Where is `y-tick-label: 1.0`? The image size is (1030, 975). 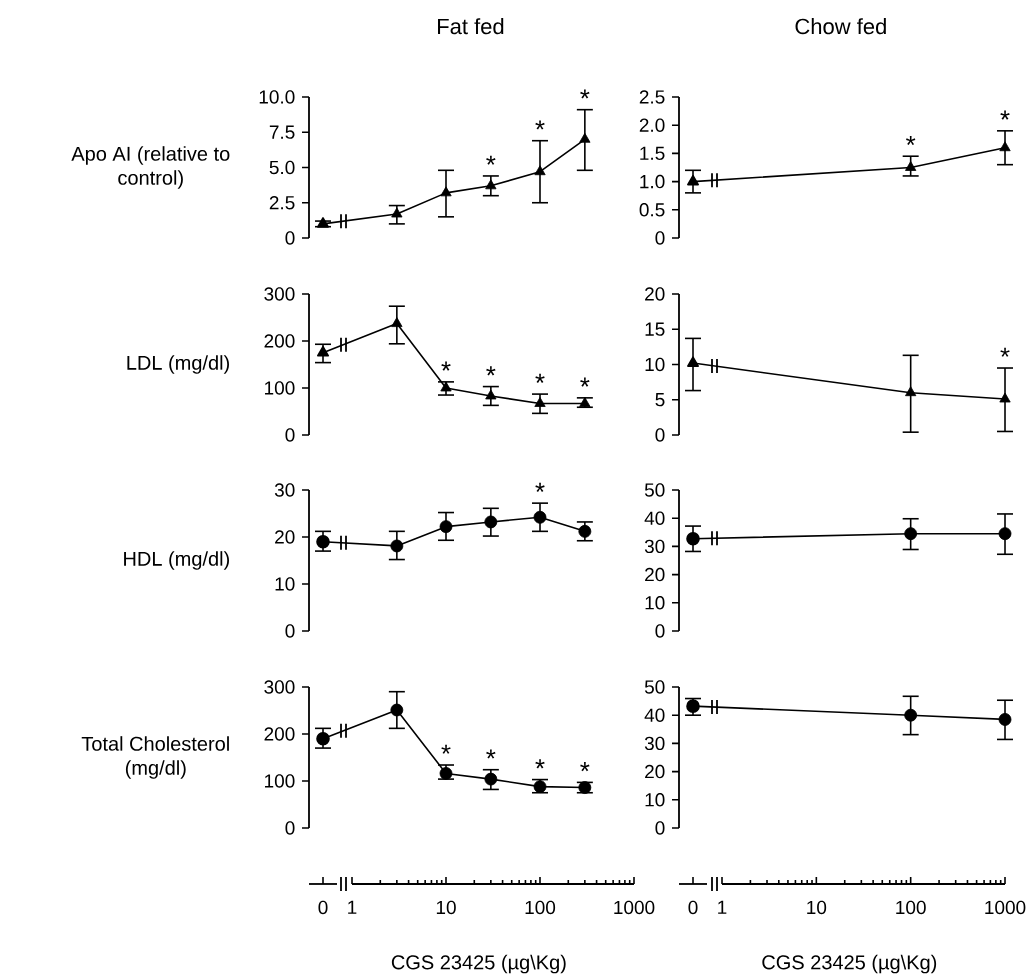 y-tick-label: 1.0 is located at coordinates (652, 181).